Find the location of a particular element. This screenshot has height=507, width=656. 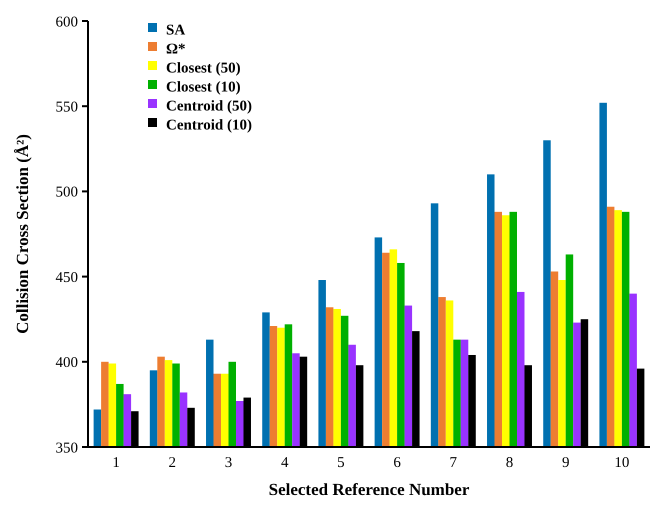

legend-label: Centroid (50) is located at coordinates (209, 106).